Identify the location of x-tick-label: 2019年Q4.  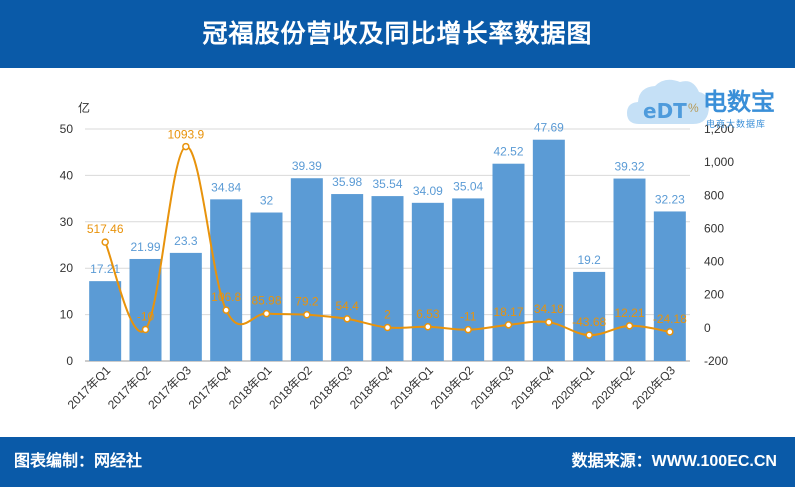
(532, 387).